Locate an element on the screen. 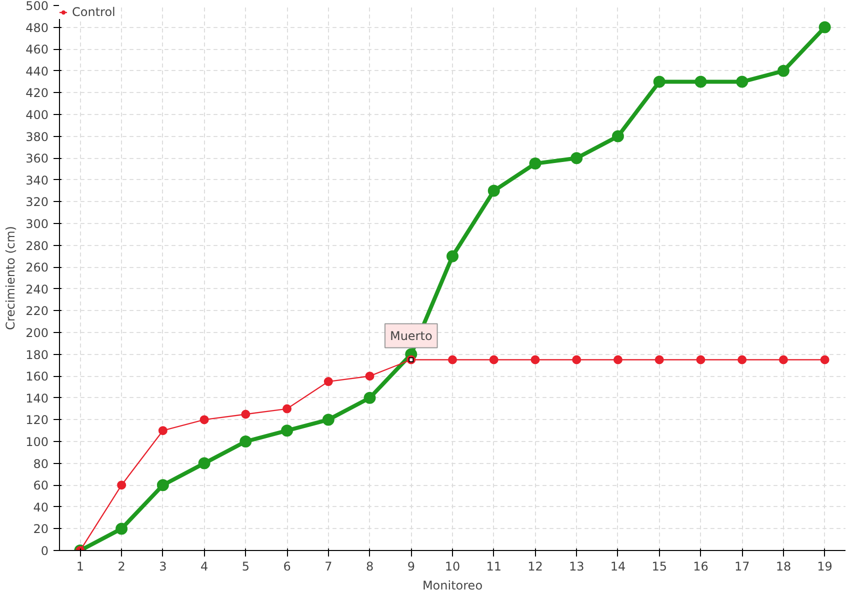 The image size is (860, 600). x-tick-label: 18 is located at coordinates (784, 567).